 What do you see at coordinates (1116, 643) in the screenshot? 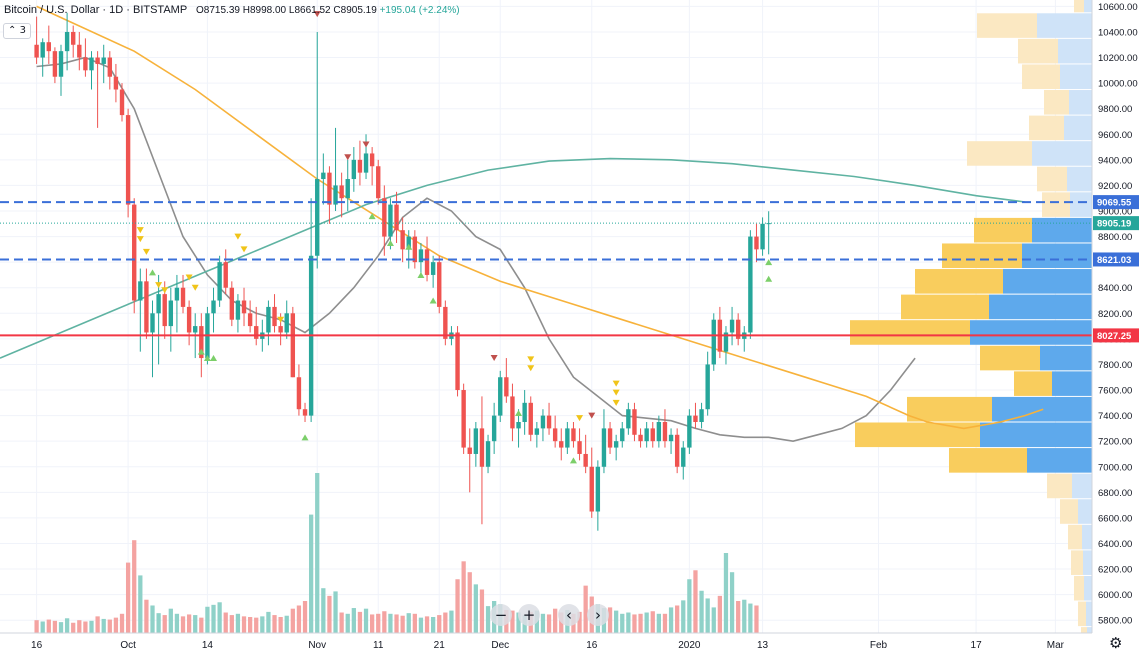
I see `gear-icon: ⚙` at bounding box center [1116, 643].